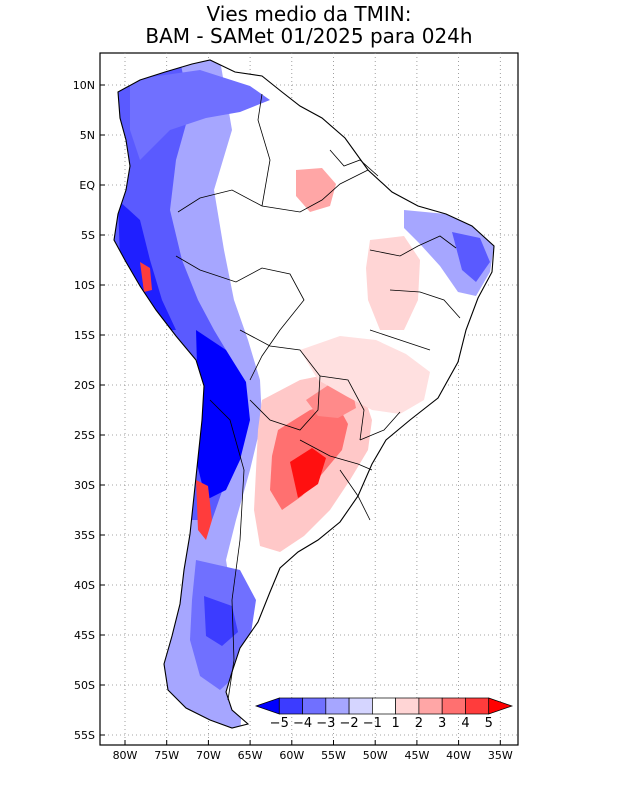 This screenshot has height=800, width=618. What do you see at coordinates (442, 723) in the screenshot?
I see `colorbar-label: 3` at bounding box center [442, 723].